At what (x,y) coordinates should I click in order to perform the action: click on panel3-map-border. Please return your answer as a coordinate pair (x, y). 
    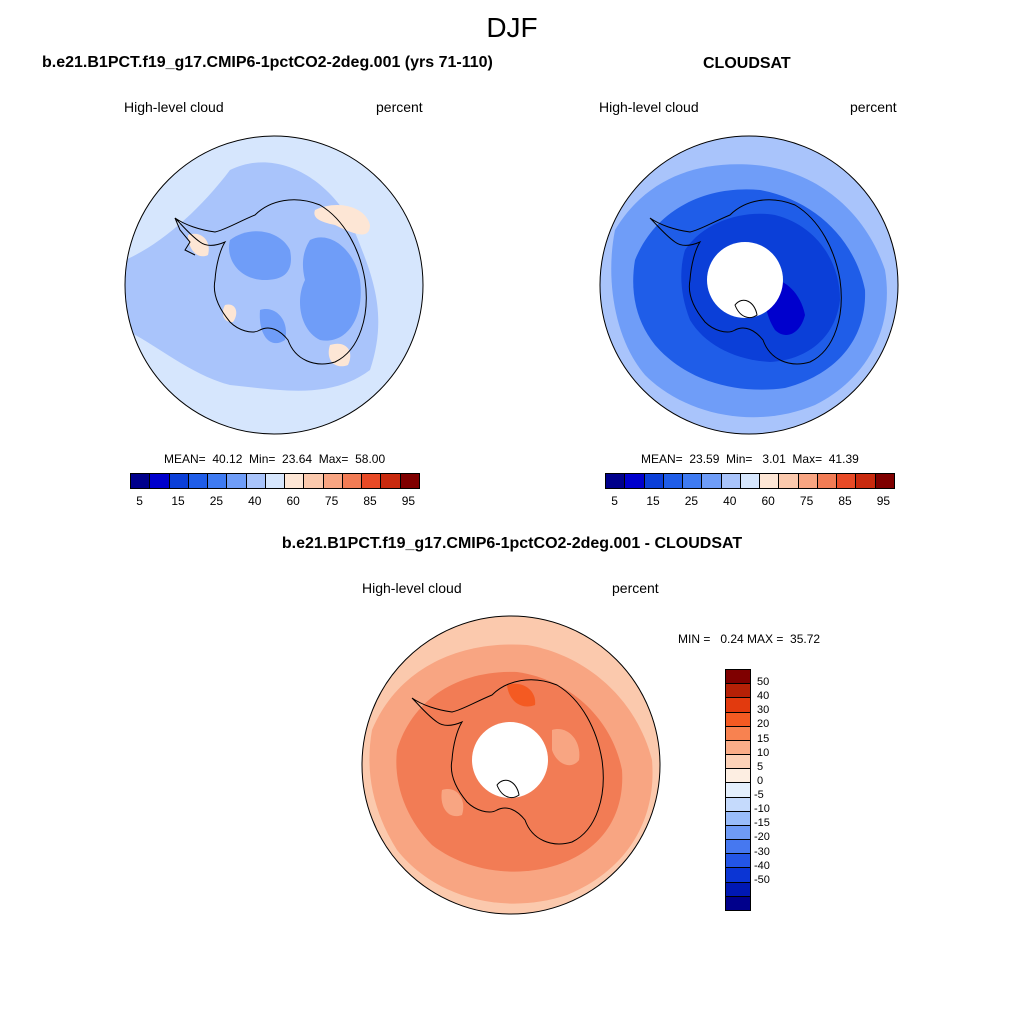
    Looking at the image, I should click on (511, 765).